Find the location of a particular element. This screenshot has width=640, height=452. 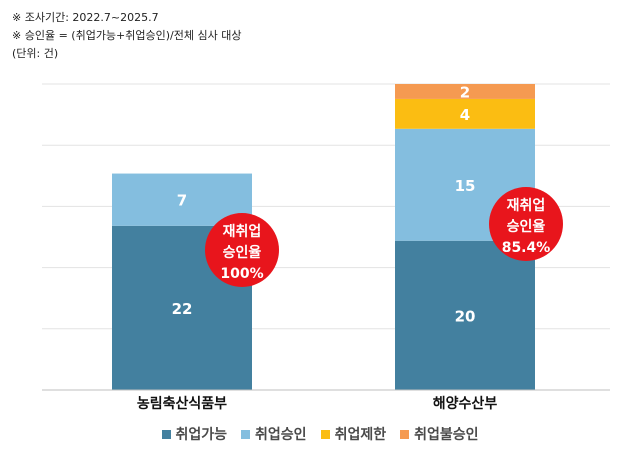

legend-label: 취업불승인 is located at coordinates (446, 435).